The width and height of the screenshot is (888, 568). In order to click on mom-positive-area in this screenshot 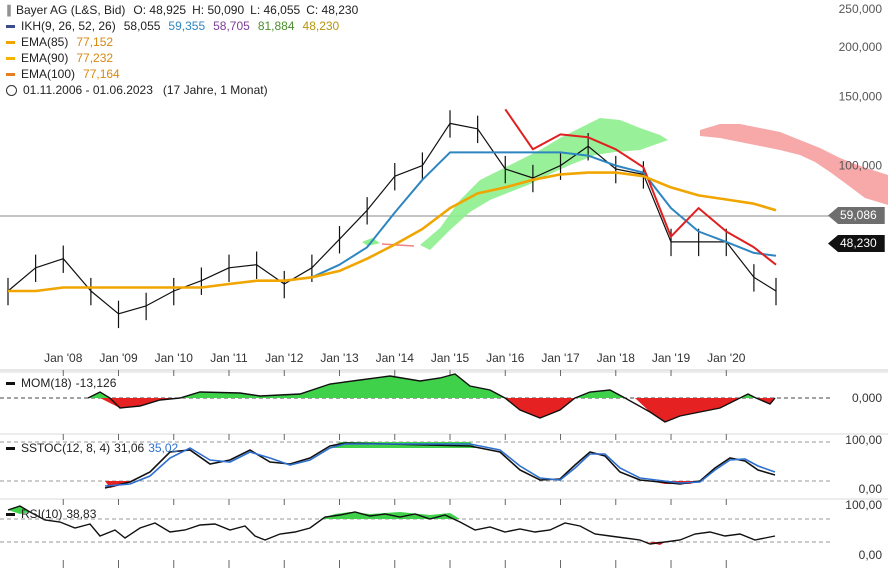, I will do `click(422, 386)`.